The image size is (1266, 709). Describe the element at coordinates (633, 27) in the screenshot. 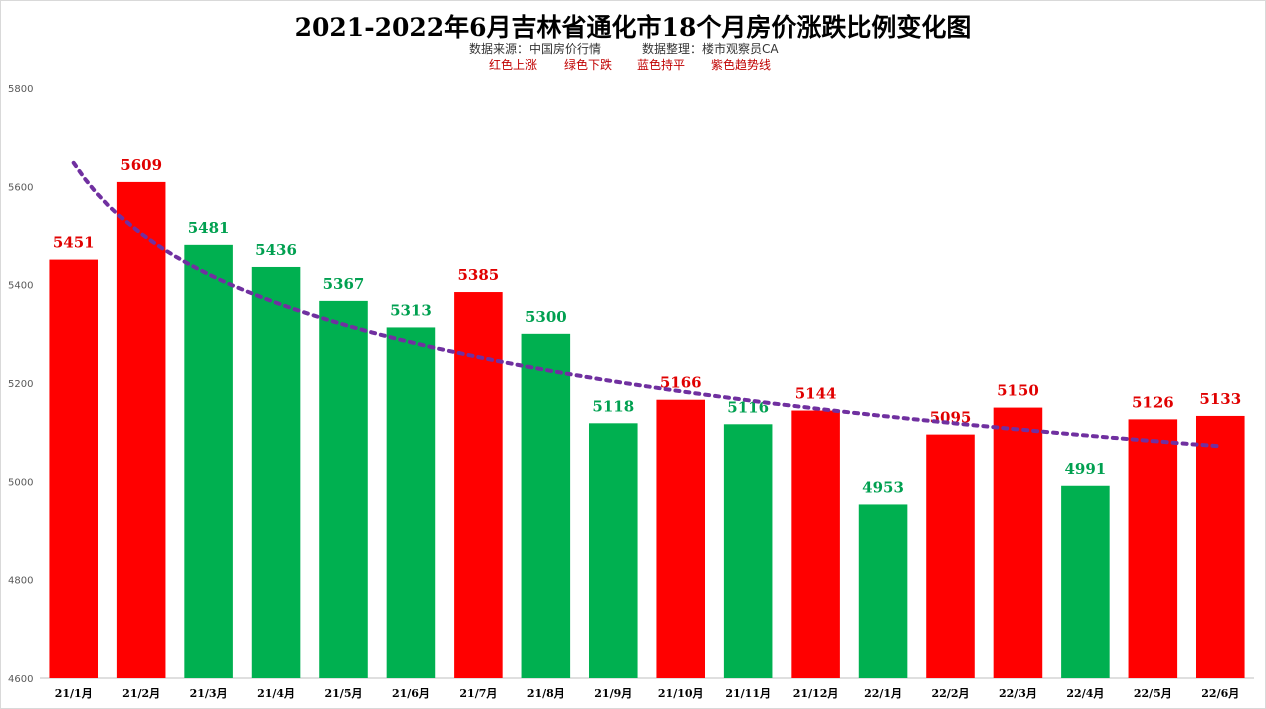

I see `chart-title: 2021-2022年6月吉林省通化市18个月房价涨跌比例变化图` at that location.